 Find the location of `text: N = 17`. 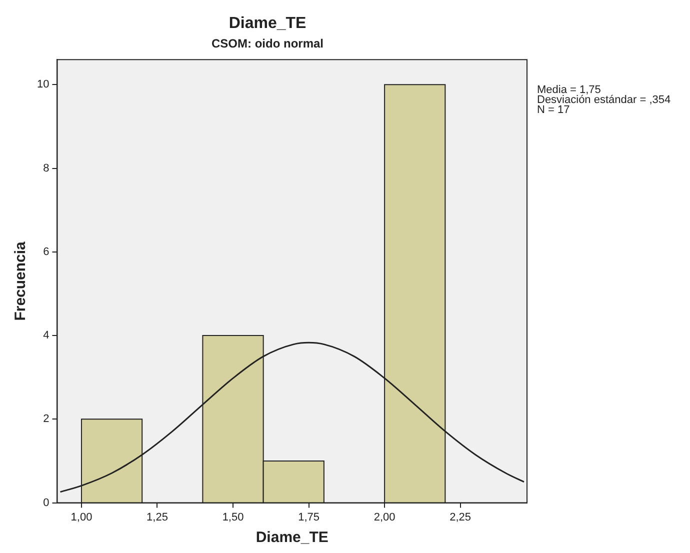

text: N = 17 is located at coordinates (553, 110).